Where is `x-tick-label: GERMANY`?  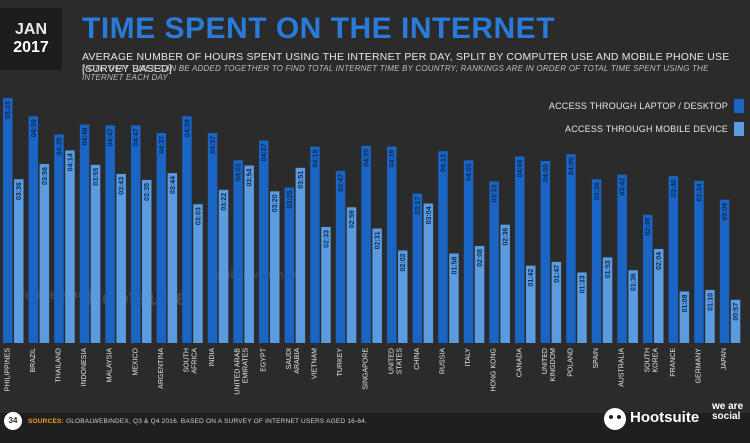
x-tick-label: GERMANY is located at coordinates (698, 366).